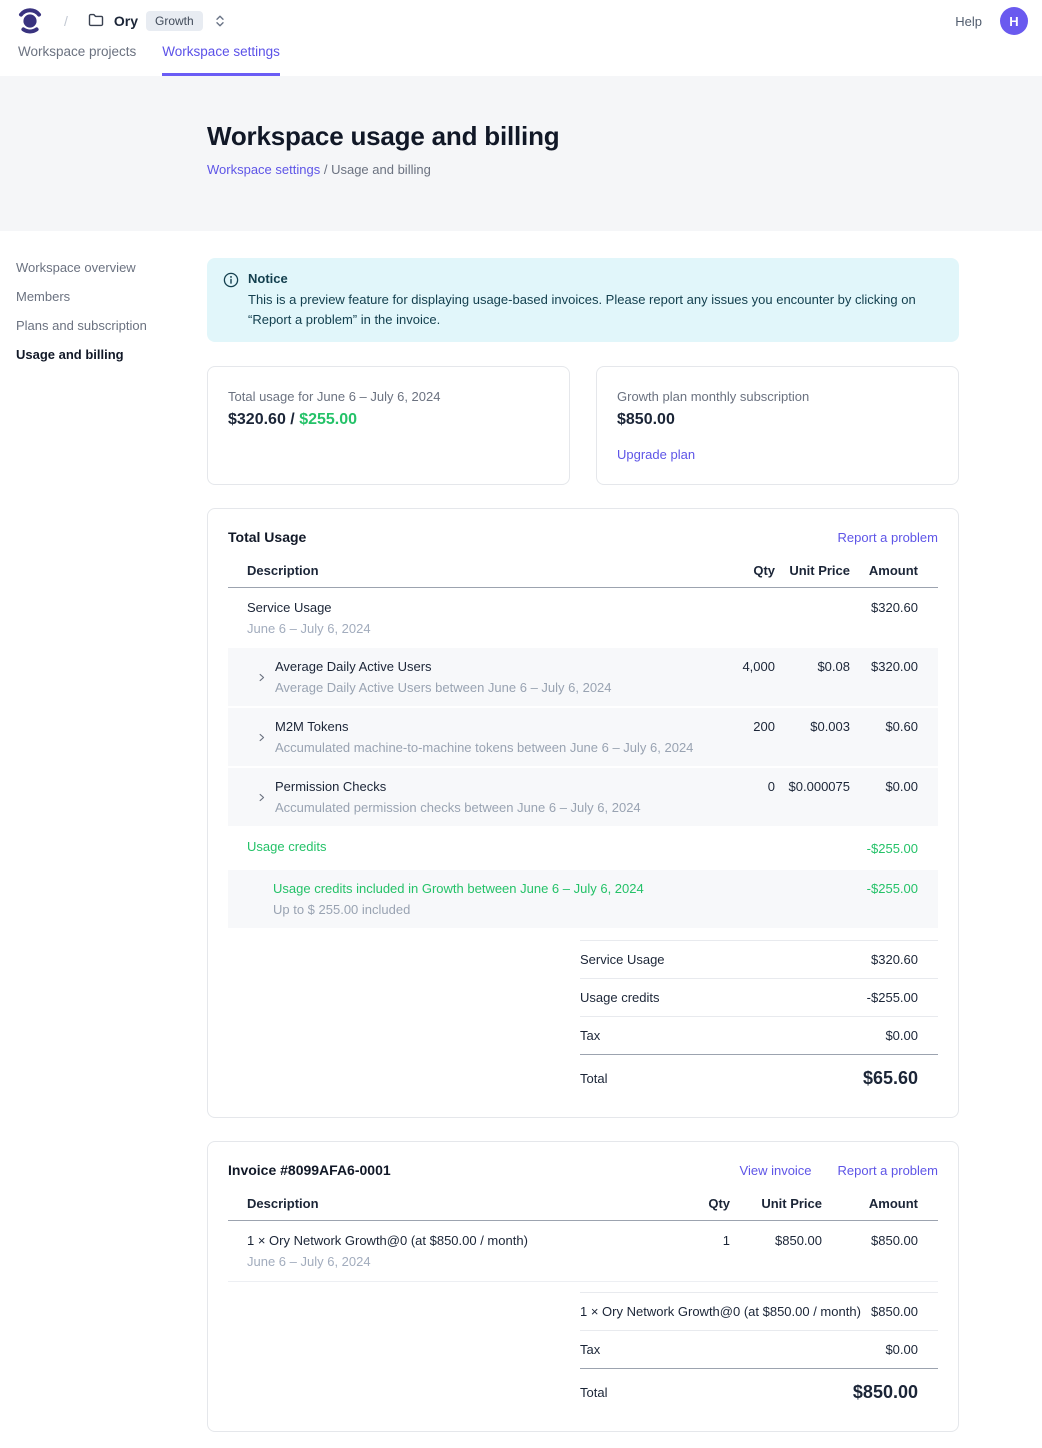 The height and width of the screenshot is (1448, 1042). I want to click on avatar: H, so click(1014, 21).